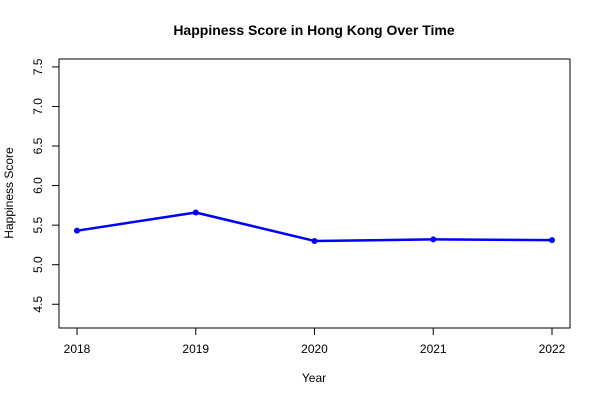 The image size is (600, 400). I want to click on y-tick-label: 4.5, so click(38, 304).